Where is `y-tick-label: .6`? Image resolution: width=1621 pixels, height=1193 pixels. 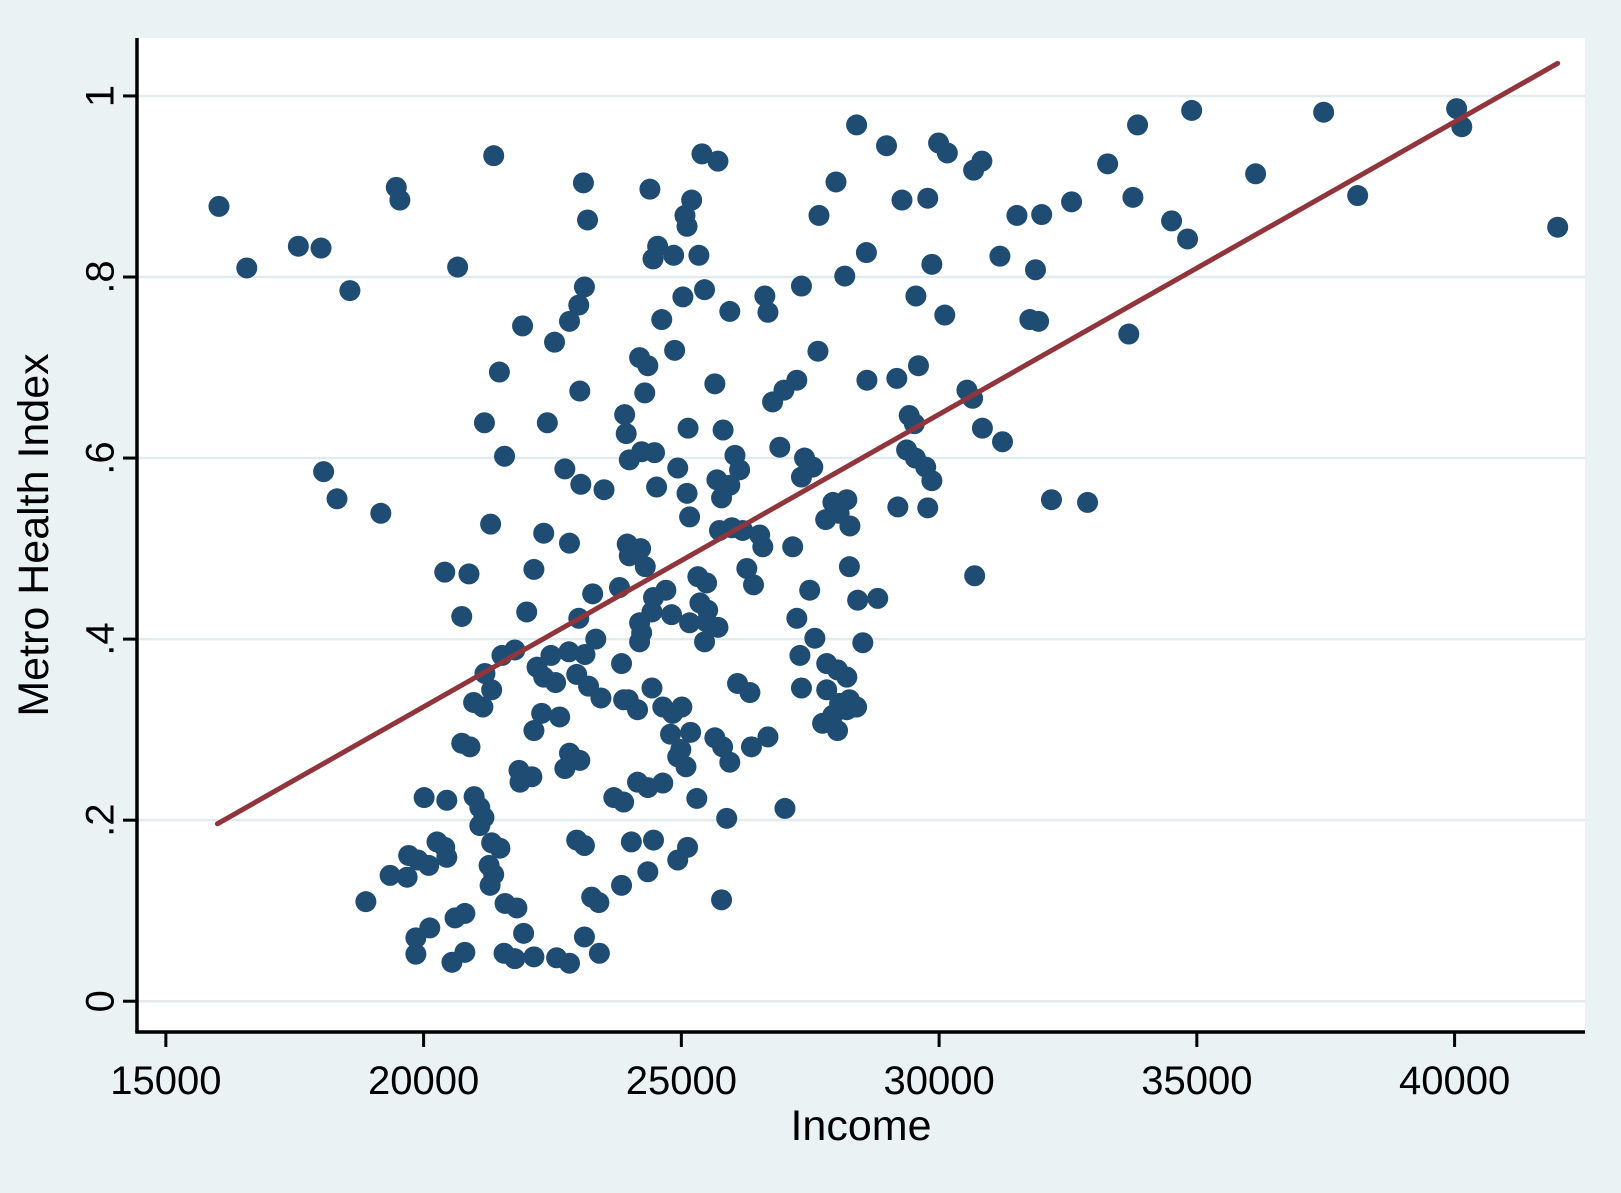
y-tick-label: .6 is located at coordinates (101, 457).